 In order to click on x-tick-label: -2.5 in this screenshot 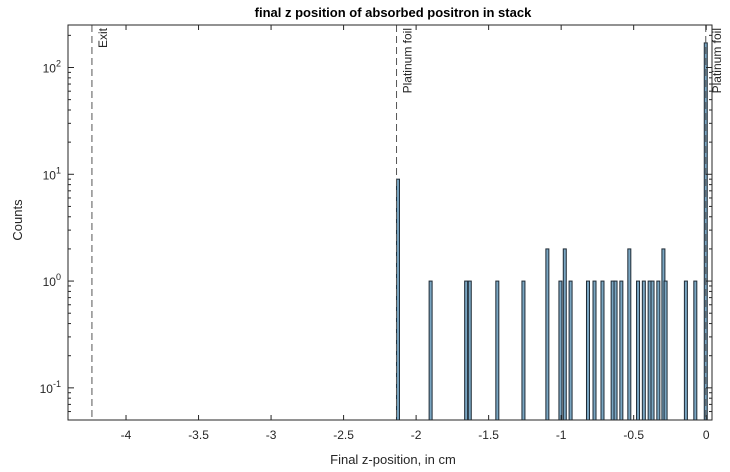, I will do `click(343, 435)`.